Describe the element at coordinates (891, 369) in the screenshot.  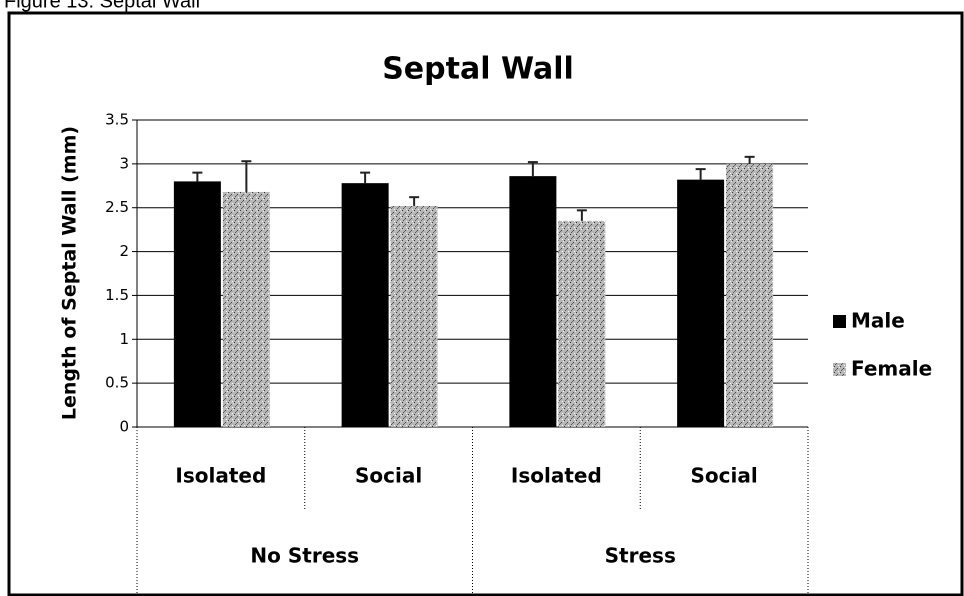
I see `legend-label: Female` at that location.